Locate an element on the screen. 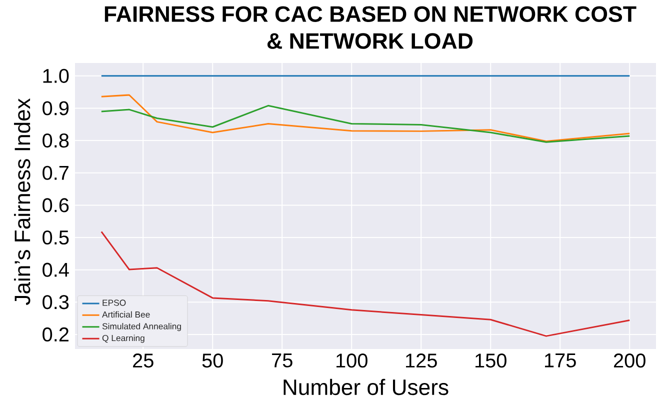  legend-label: Q Learning is located at coordinates (123, 338).